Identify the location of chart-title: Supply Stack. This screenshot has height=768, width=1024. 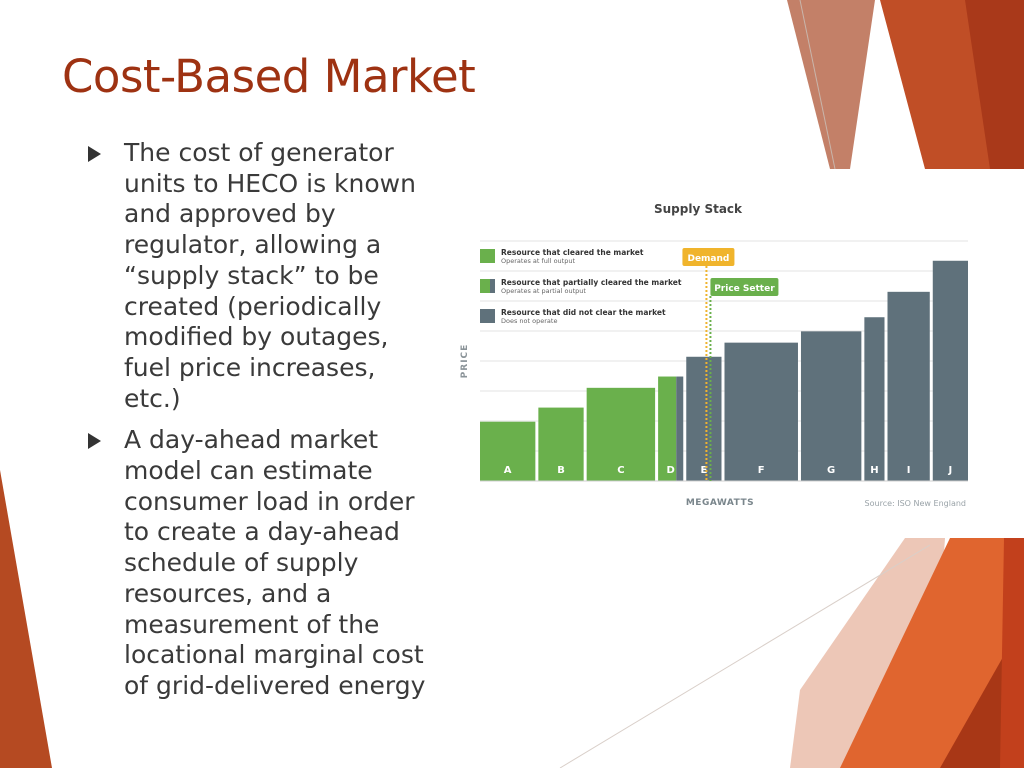
(698, 209).